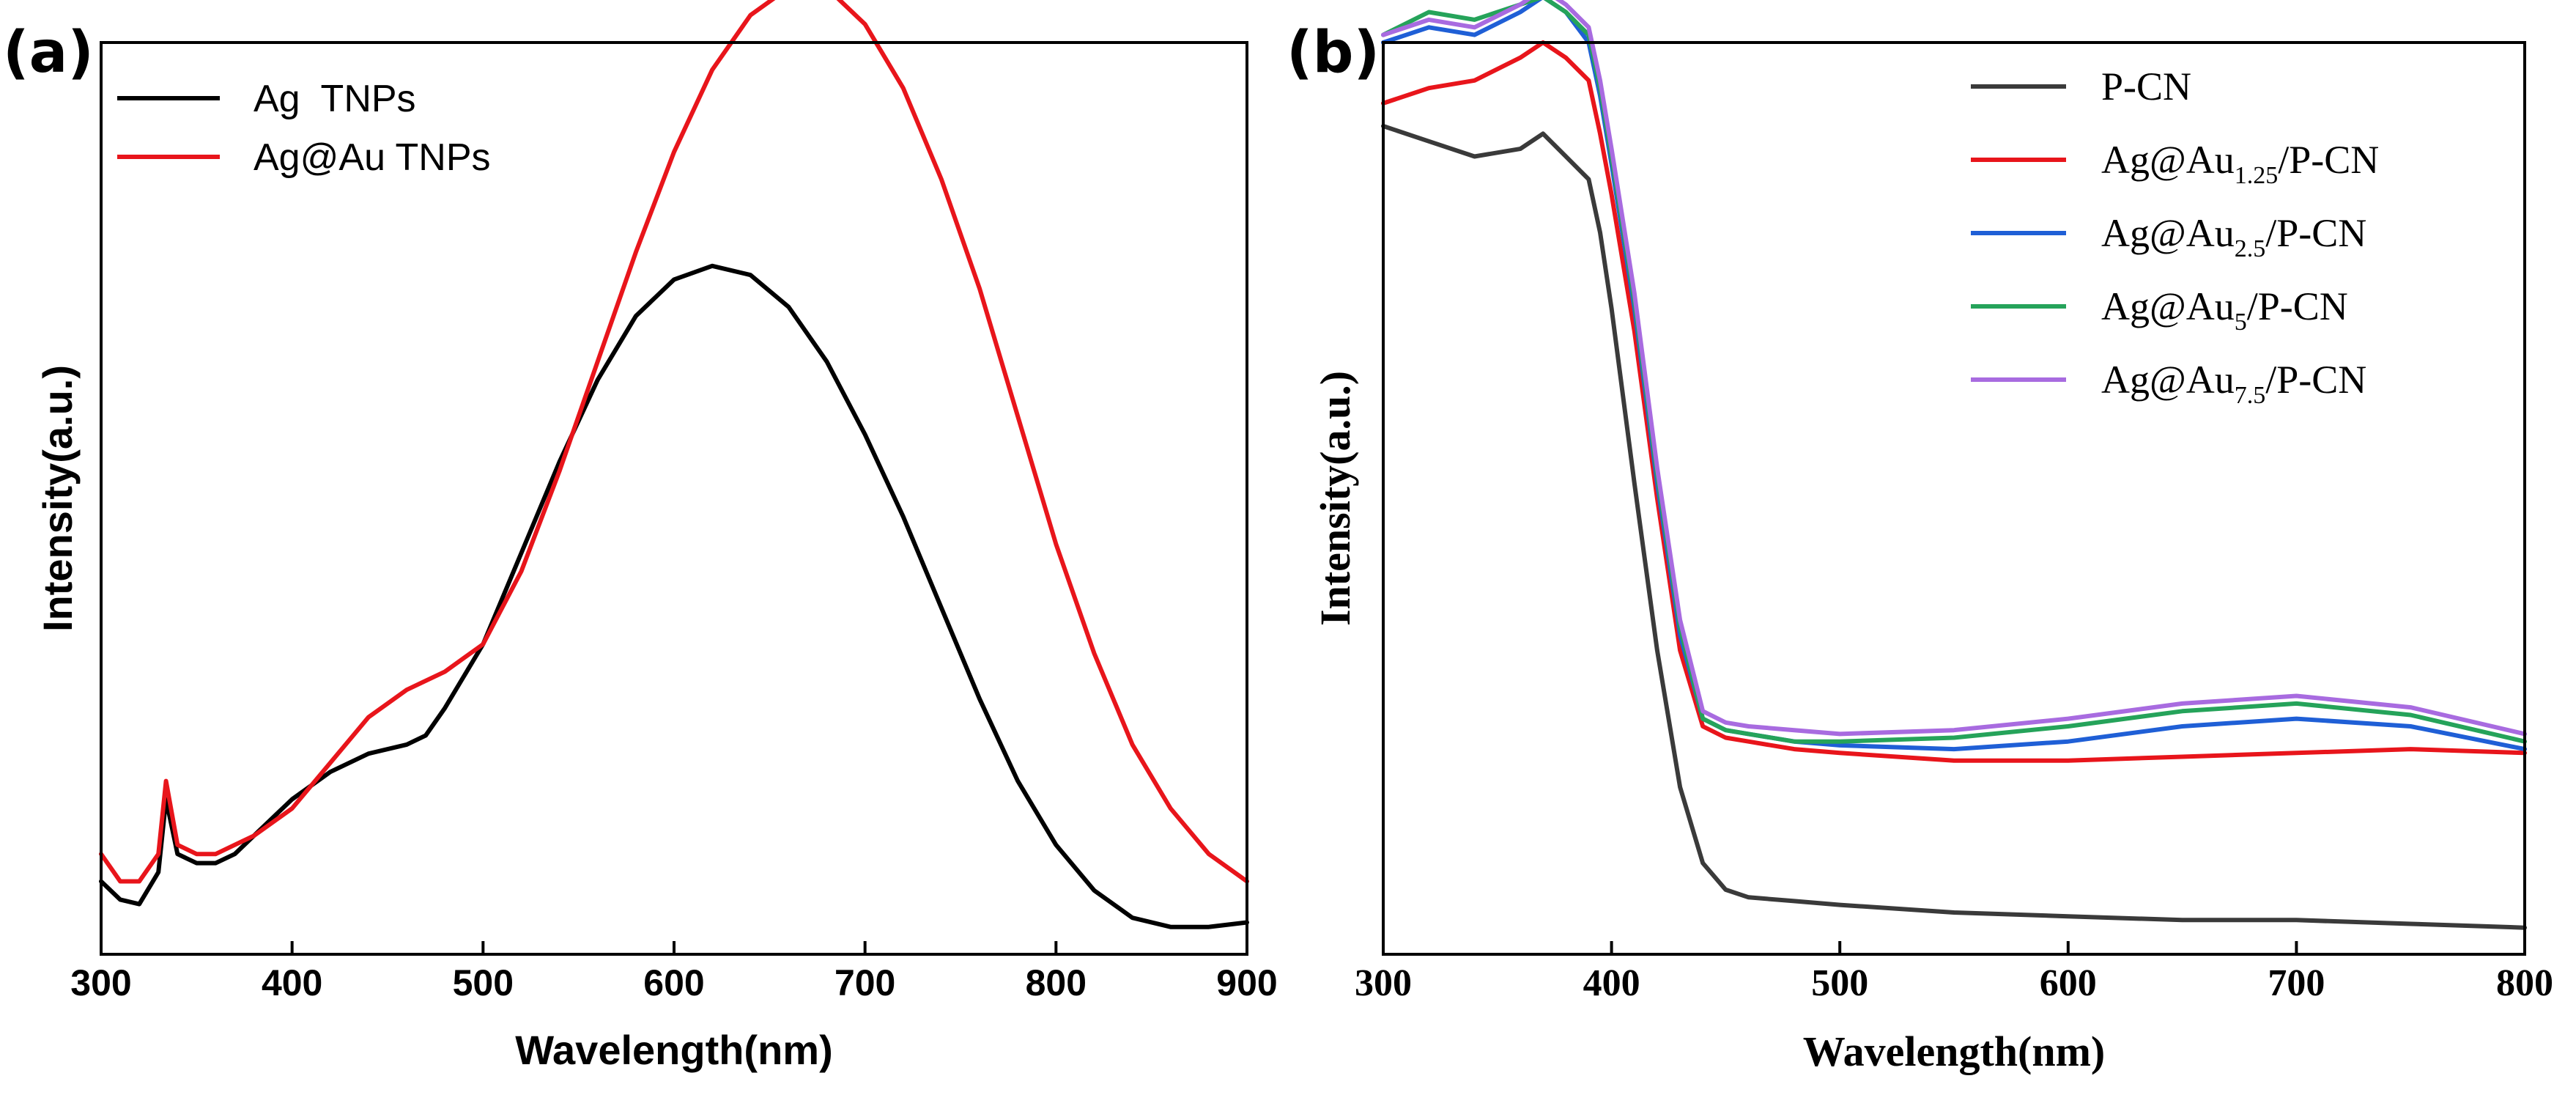 This screenshot has width=2576, height=1095. What do you see at coordinates (483, 982) in the screenshot?
I see `panel-a-xtick-label-2: 500` at bounding box center [483, 982].